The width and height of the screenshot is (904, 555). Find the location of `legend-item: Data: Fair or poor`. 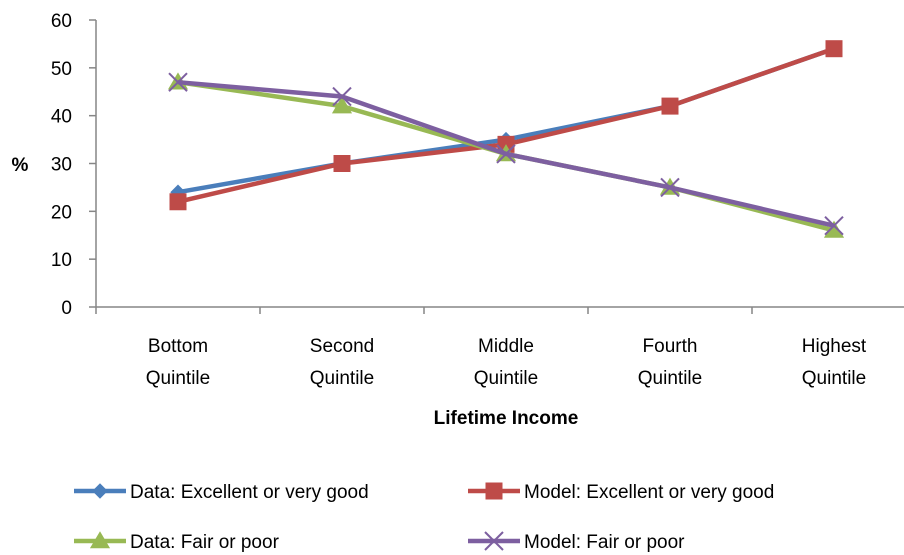

legend-item: Data: Fair or poor is located at coordinates (177, 542).